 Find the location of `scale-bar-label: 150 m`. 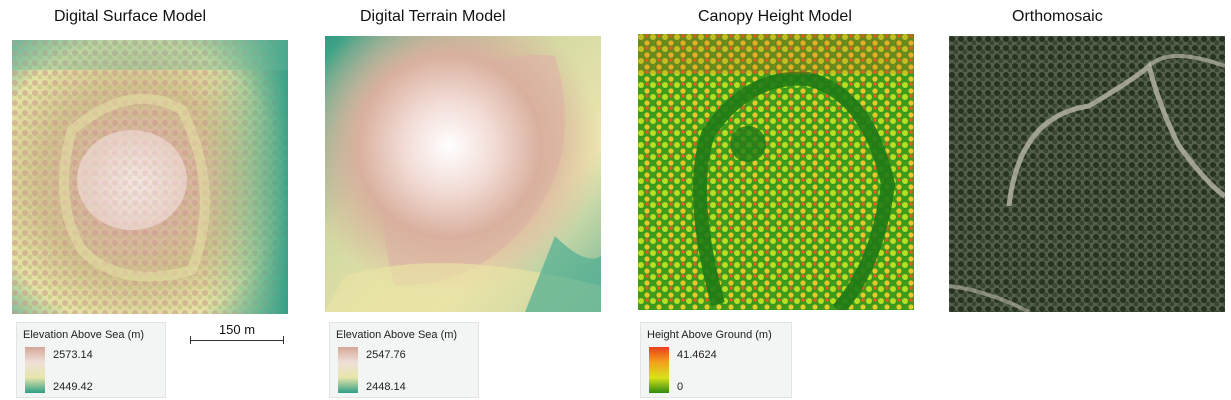

scale-bar-label: 150 m is located at coordinates (237, 329).